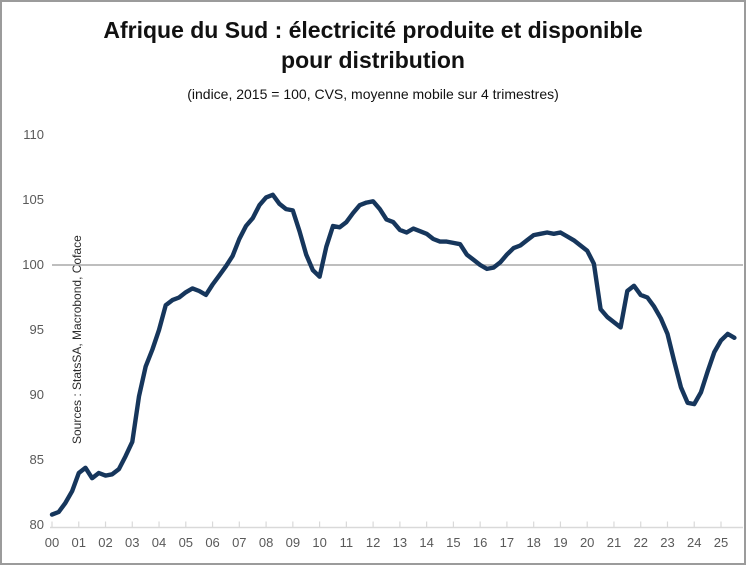  Describe the element at coordinates (33, 199) in the screenshot. I see `y-tick-label: 105` at that location.